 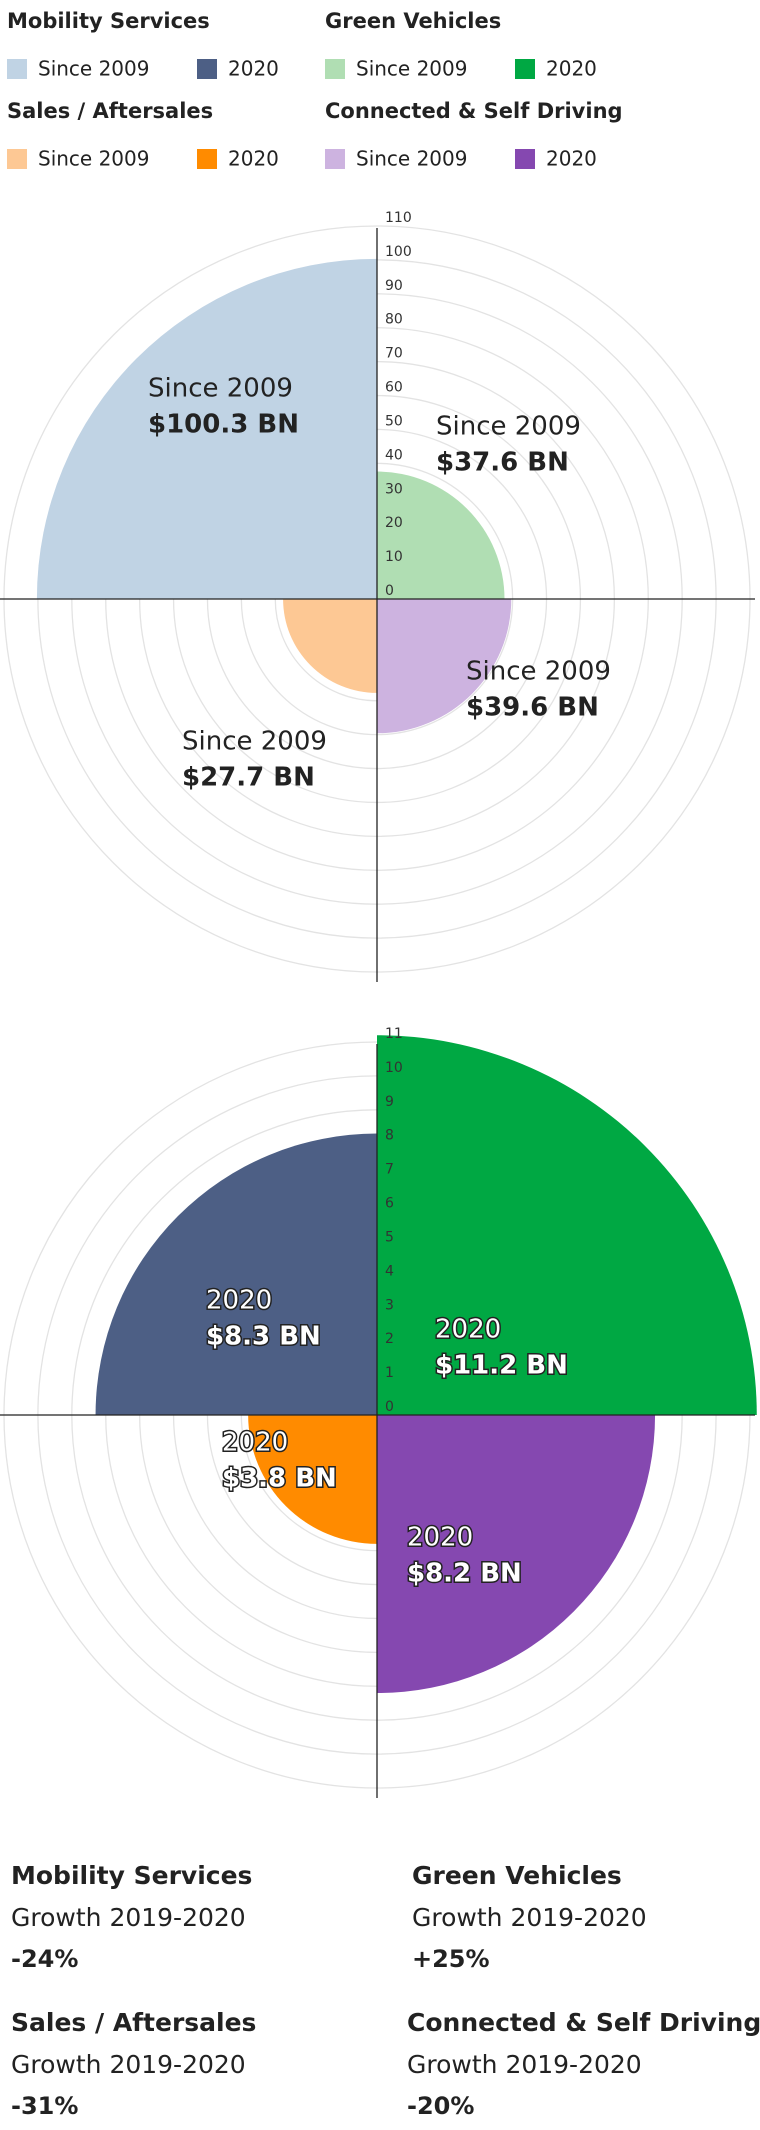 What do you see at coordinates (440, 2106) in the screenshot?
I see `growth-value: -20%` at bounding box center [440, 2106].